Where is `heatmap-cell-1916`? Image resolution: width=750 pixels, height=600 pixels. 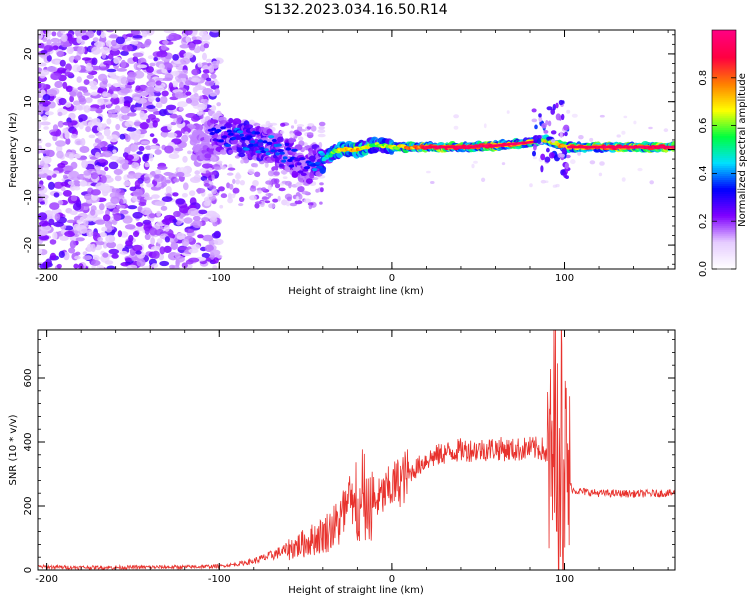
heatmap-cell-1916 is located at coordinates (280, 139).